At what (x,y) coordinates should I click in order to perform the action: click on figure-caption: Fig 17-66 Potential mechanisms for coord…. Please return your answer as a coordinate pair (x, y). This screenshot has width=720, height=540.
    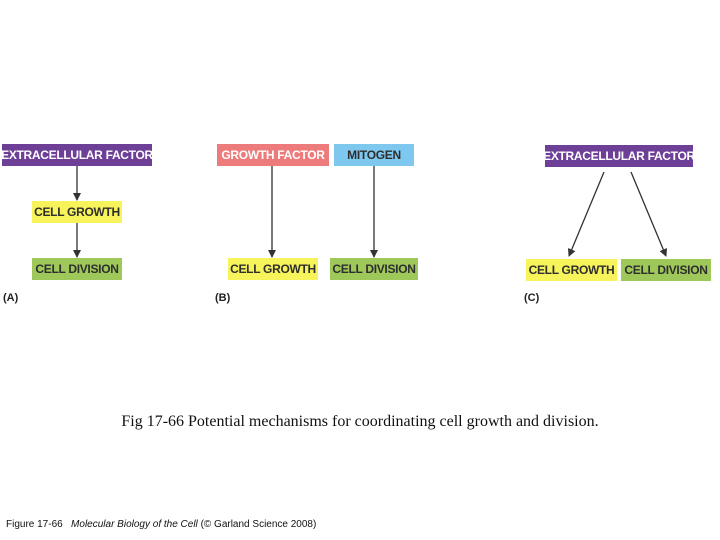
    Looking at the image, I should click on (360, 421).